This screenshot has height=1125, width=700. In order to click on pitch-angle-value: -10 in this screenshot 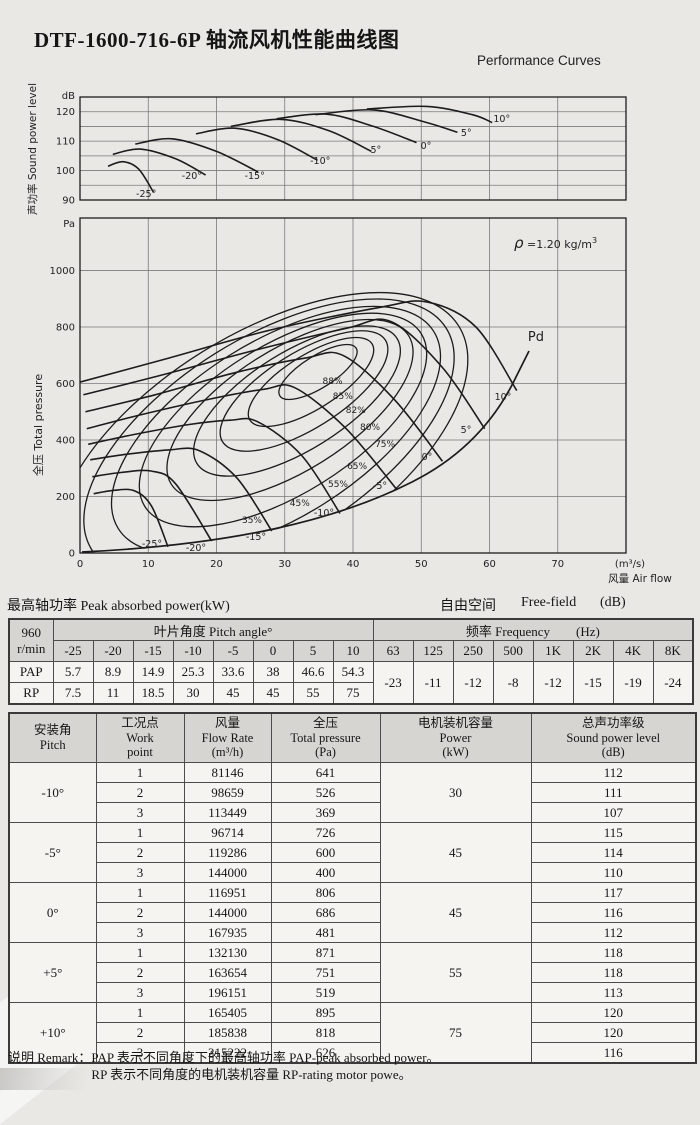, I will do `click(193, 651)`.